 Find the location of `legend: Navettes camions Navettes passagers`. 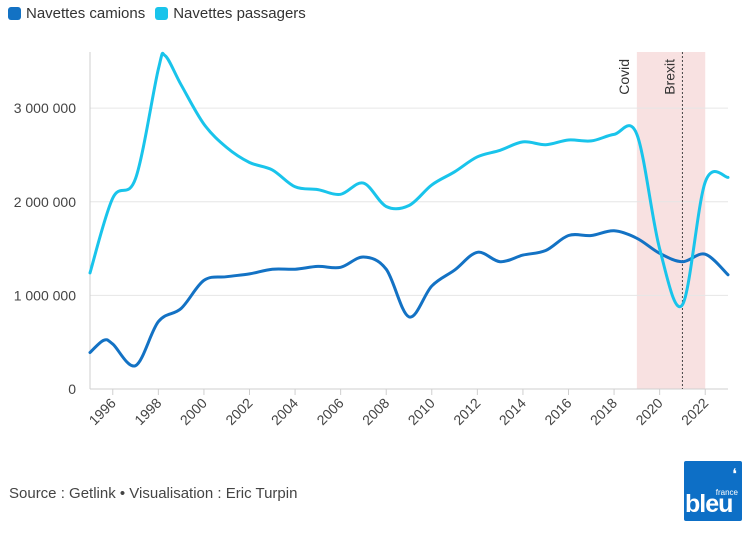

legend: Navettes camions Navettes passagers is located at coordinates (157, 13).